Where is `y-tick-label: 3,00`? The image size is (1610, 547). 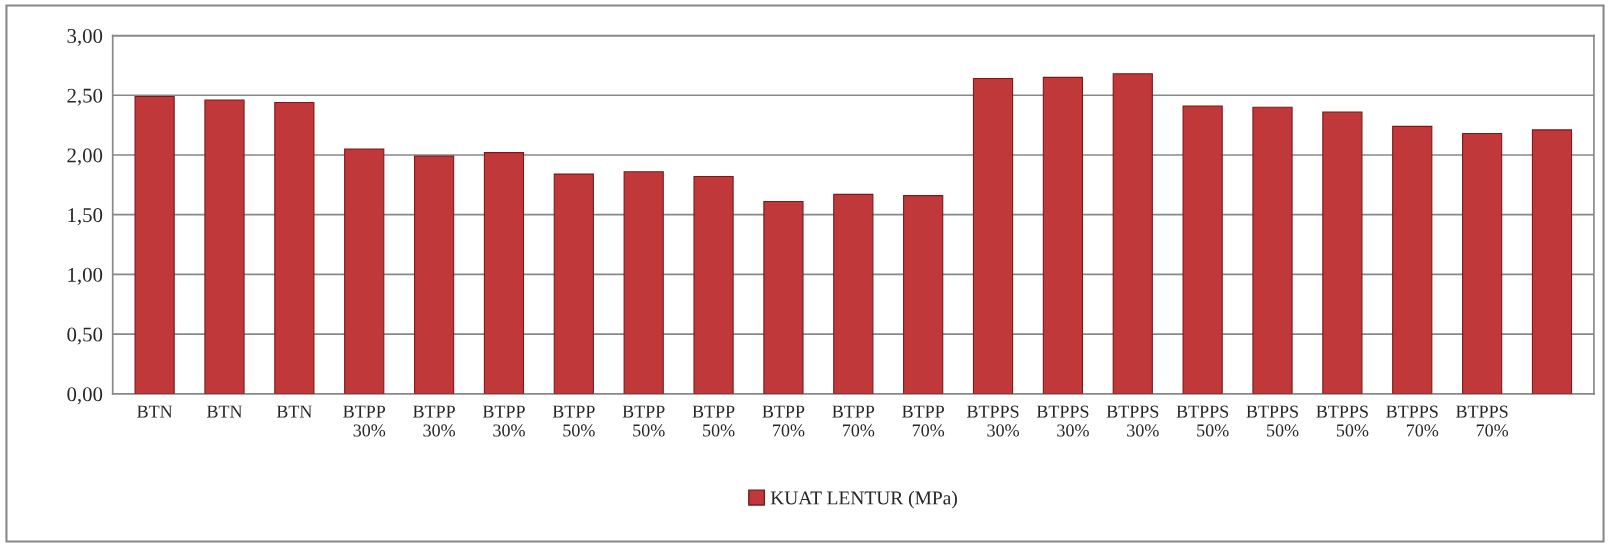 y-tick-label: 3,00 is located at coordinates (85, 37).